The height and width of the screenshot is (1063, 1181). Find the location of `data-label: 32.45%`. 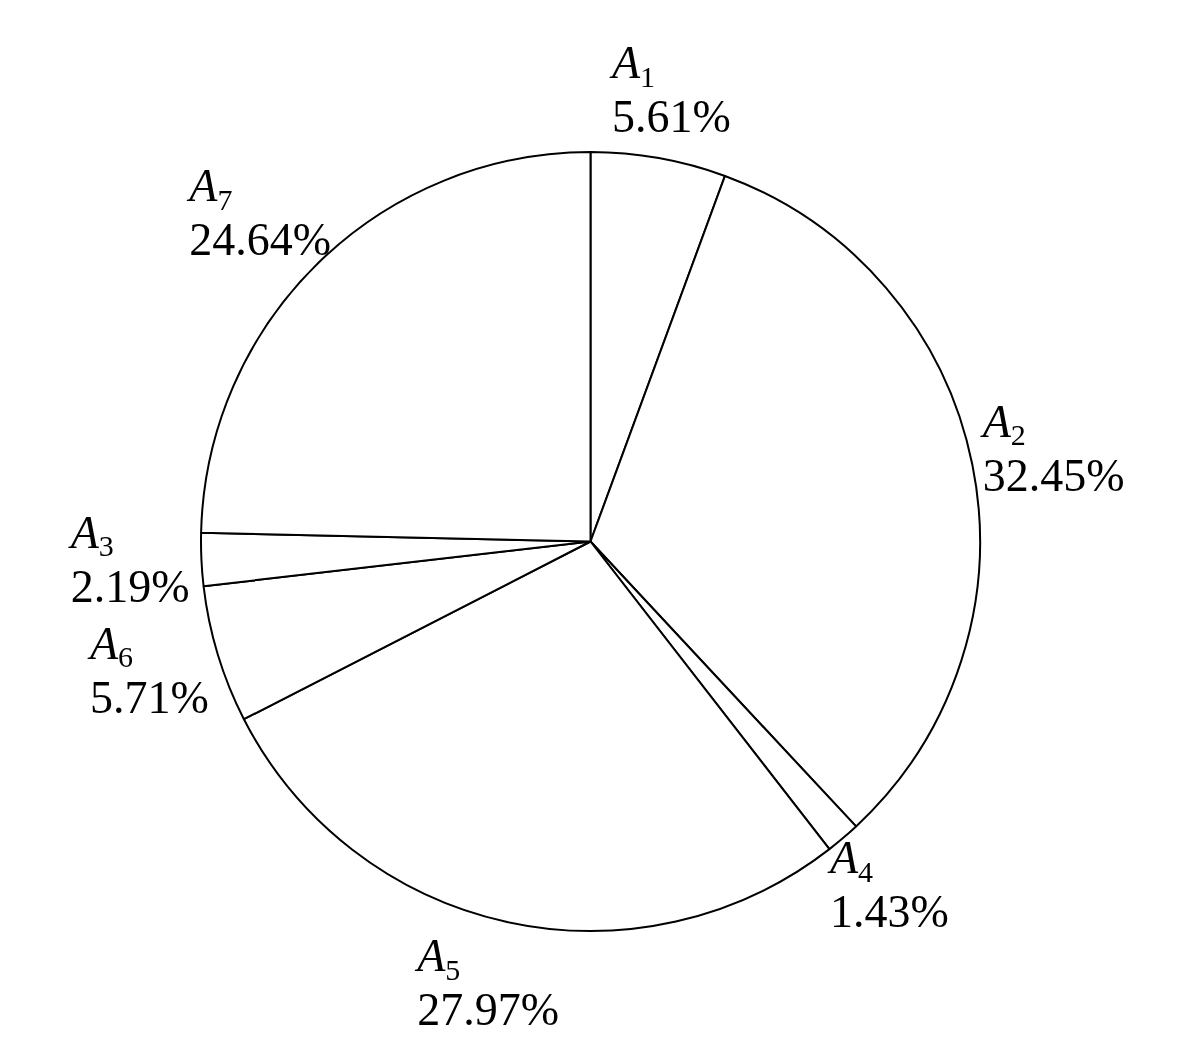

data-label: 32.45% is located at coordinates (1053, 475).